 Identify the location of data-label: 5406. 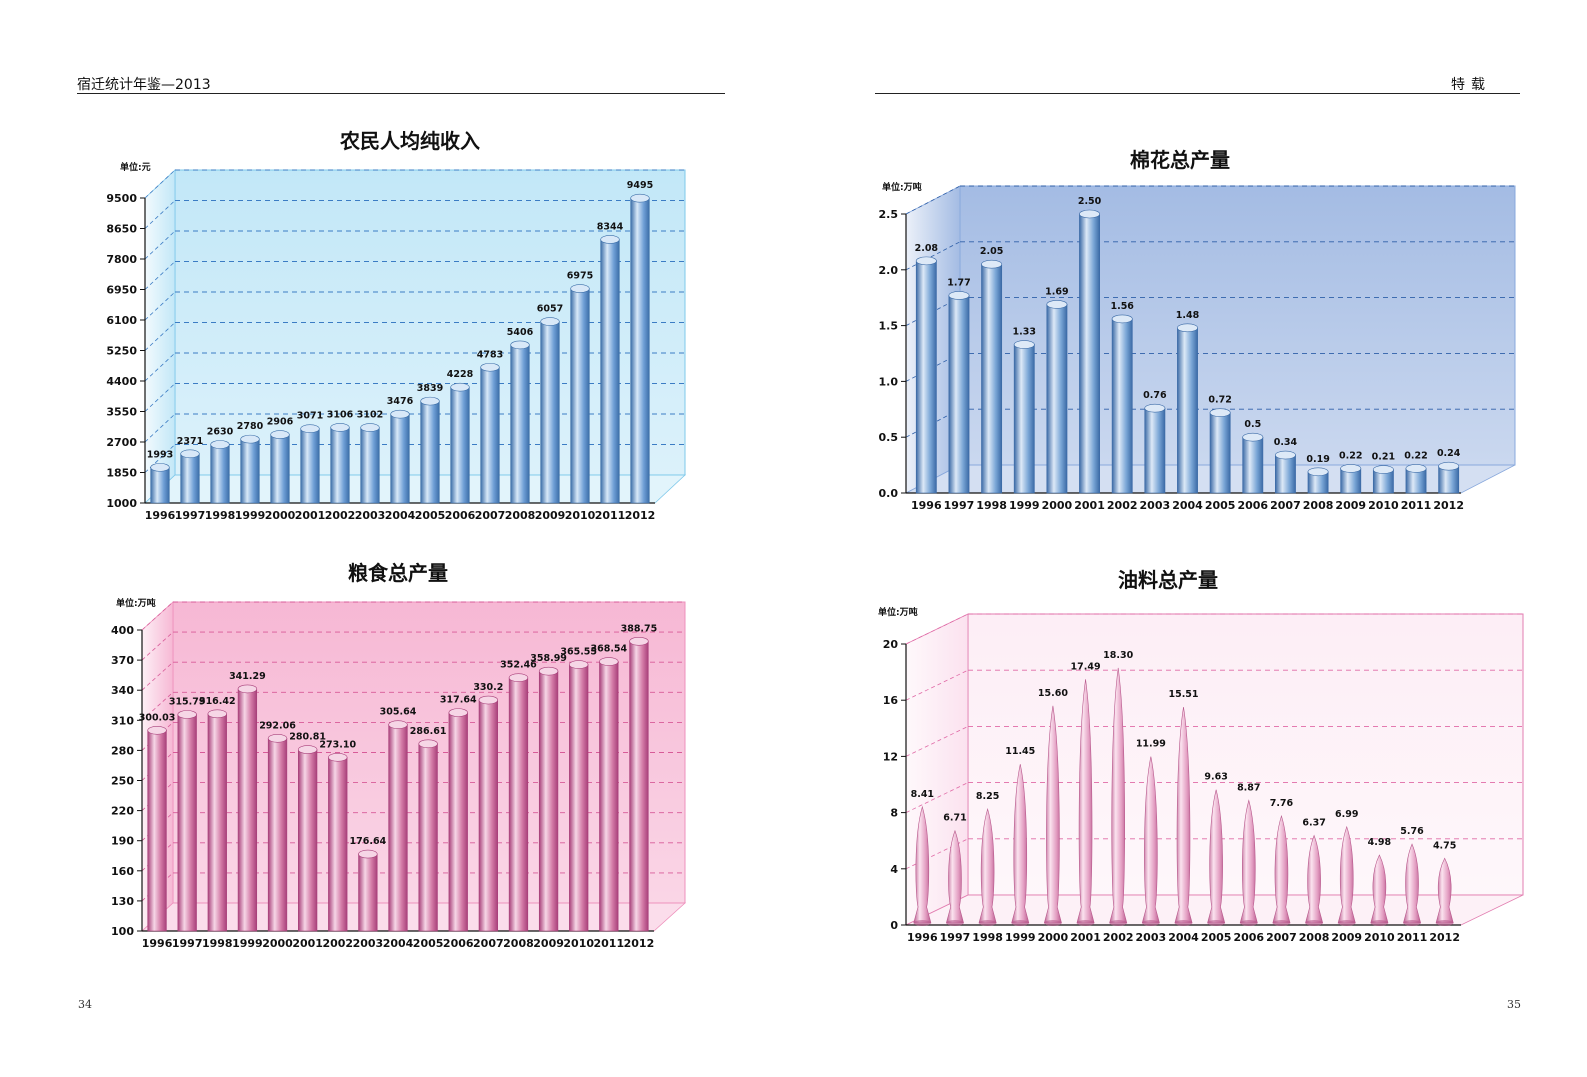
(520, 332).